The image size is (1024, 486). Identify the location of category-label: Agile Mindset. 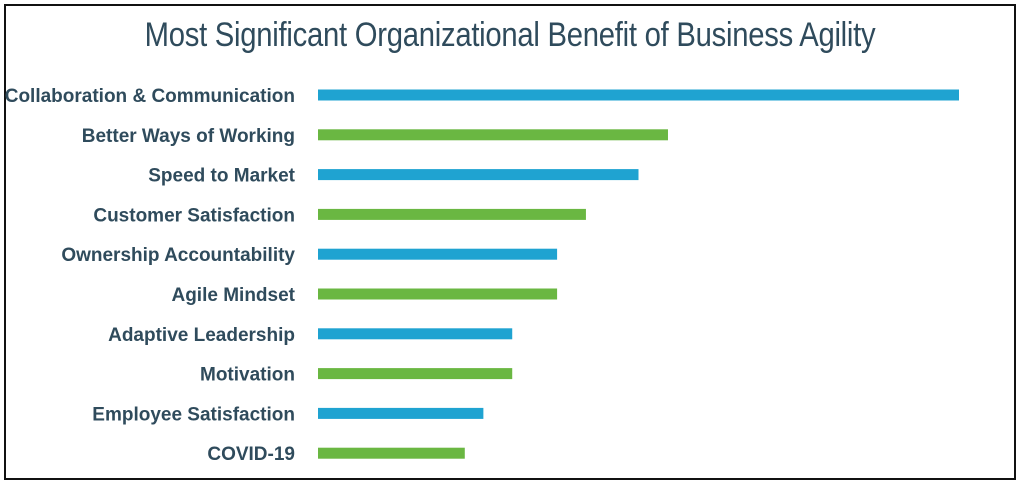
(233, 295).